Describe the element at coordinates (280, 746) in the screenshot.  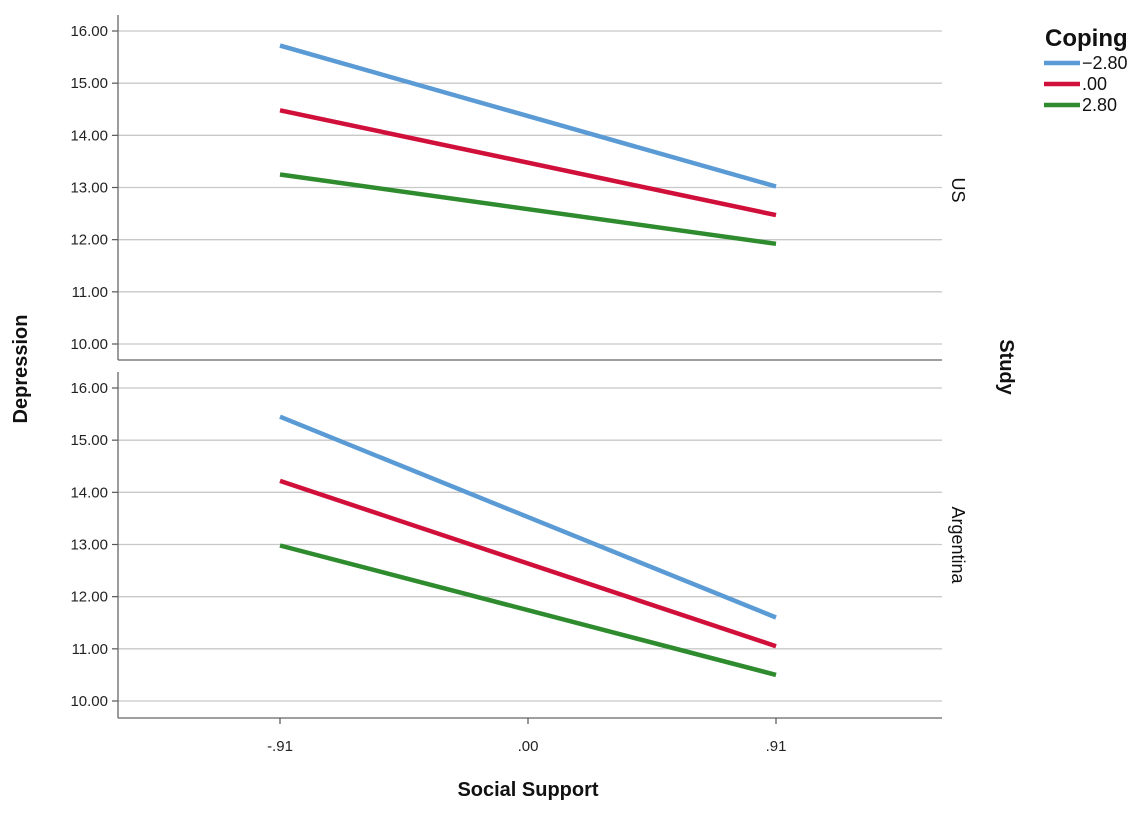
I see `x-tick-label: -.91` at that location.